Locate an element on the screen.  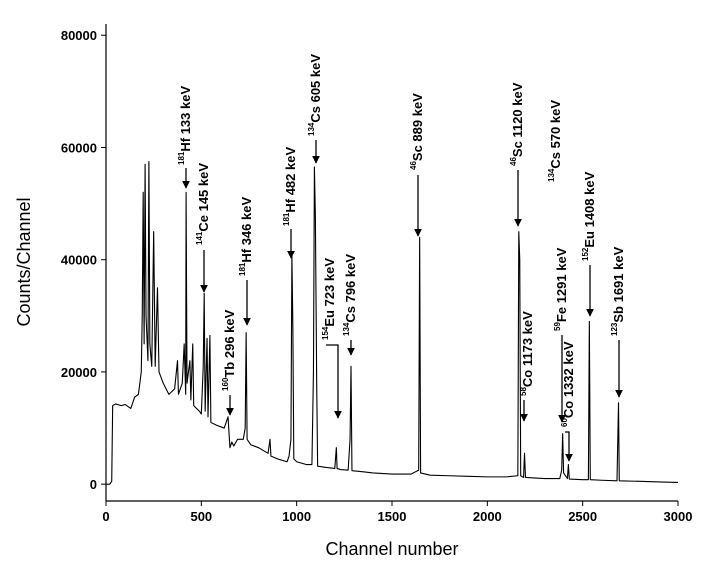
y-tick-label: 0 is located at coordinates (93, 484).